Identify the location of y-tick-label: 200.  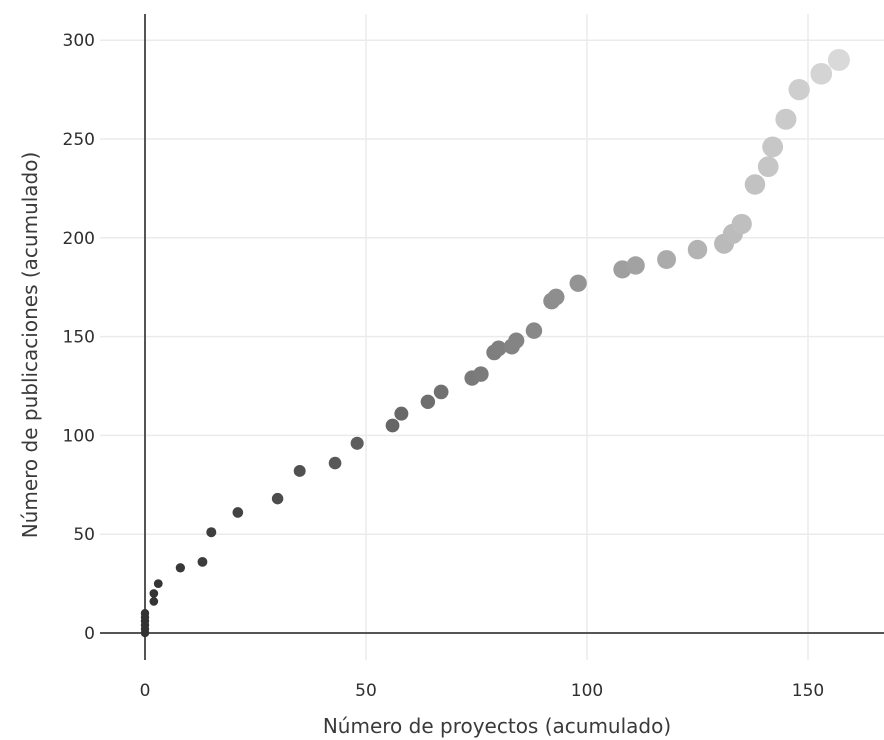
(79, 239).